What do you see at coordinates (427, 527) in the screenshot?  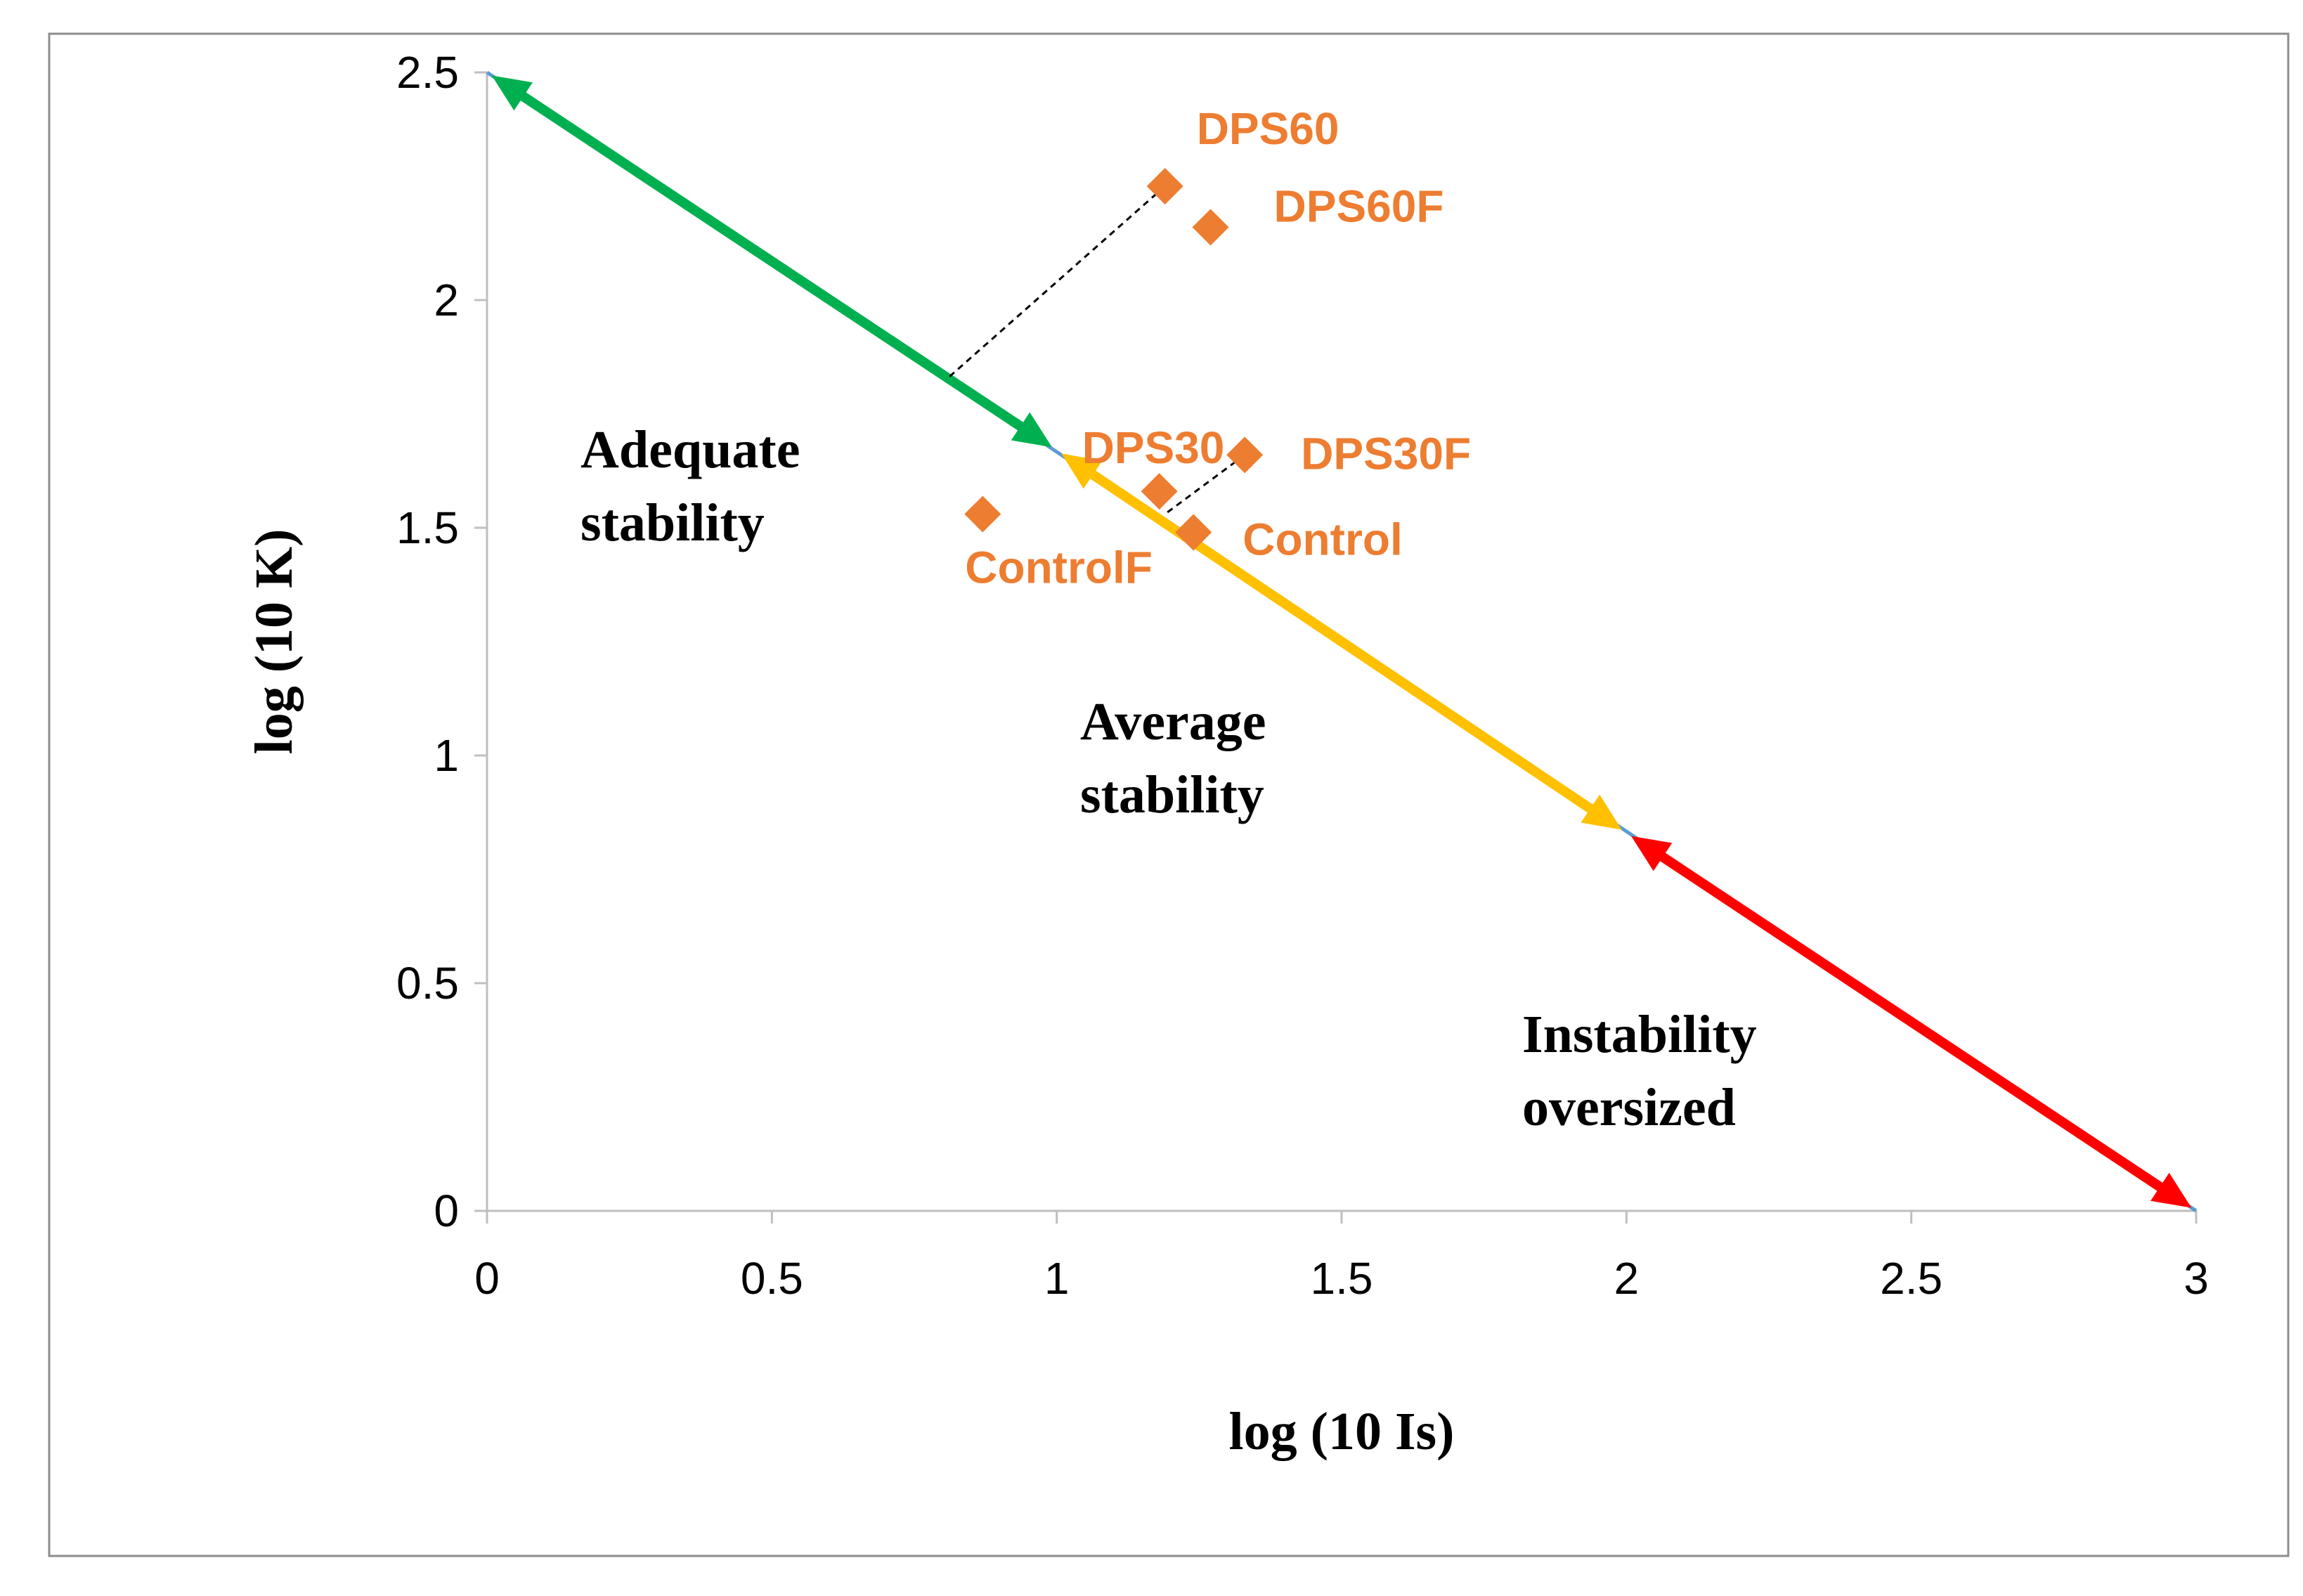 I see `y-tick-label: 1.5` at bounding box center [427, 527].